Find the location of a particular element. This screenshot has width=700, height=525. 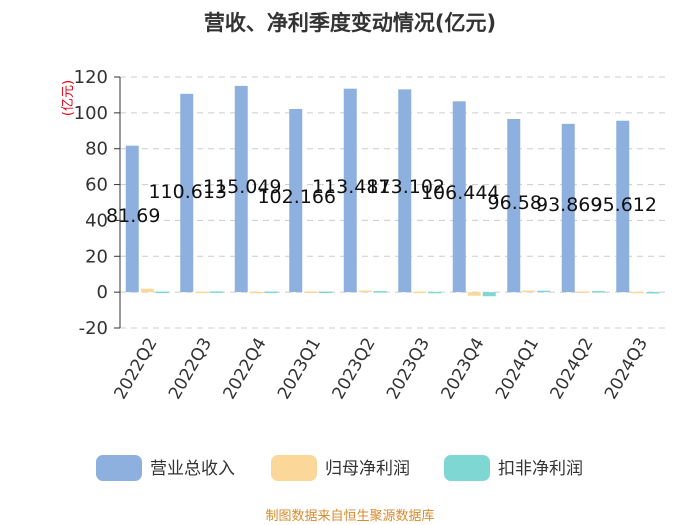

y-axis-ticks: -20 0 20 40 60 80 100 120 is located at coordinates (97, 203).